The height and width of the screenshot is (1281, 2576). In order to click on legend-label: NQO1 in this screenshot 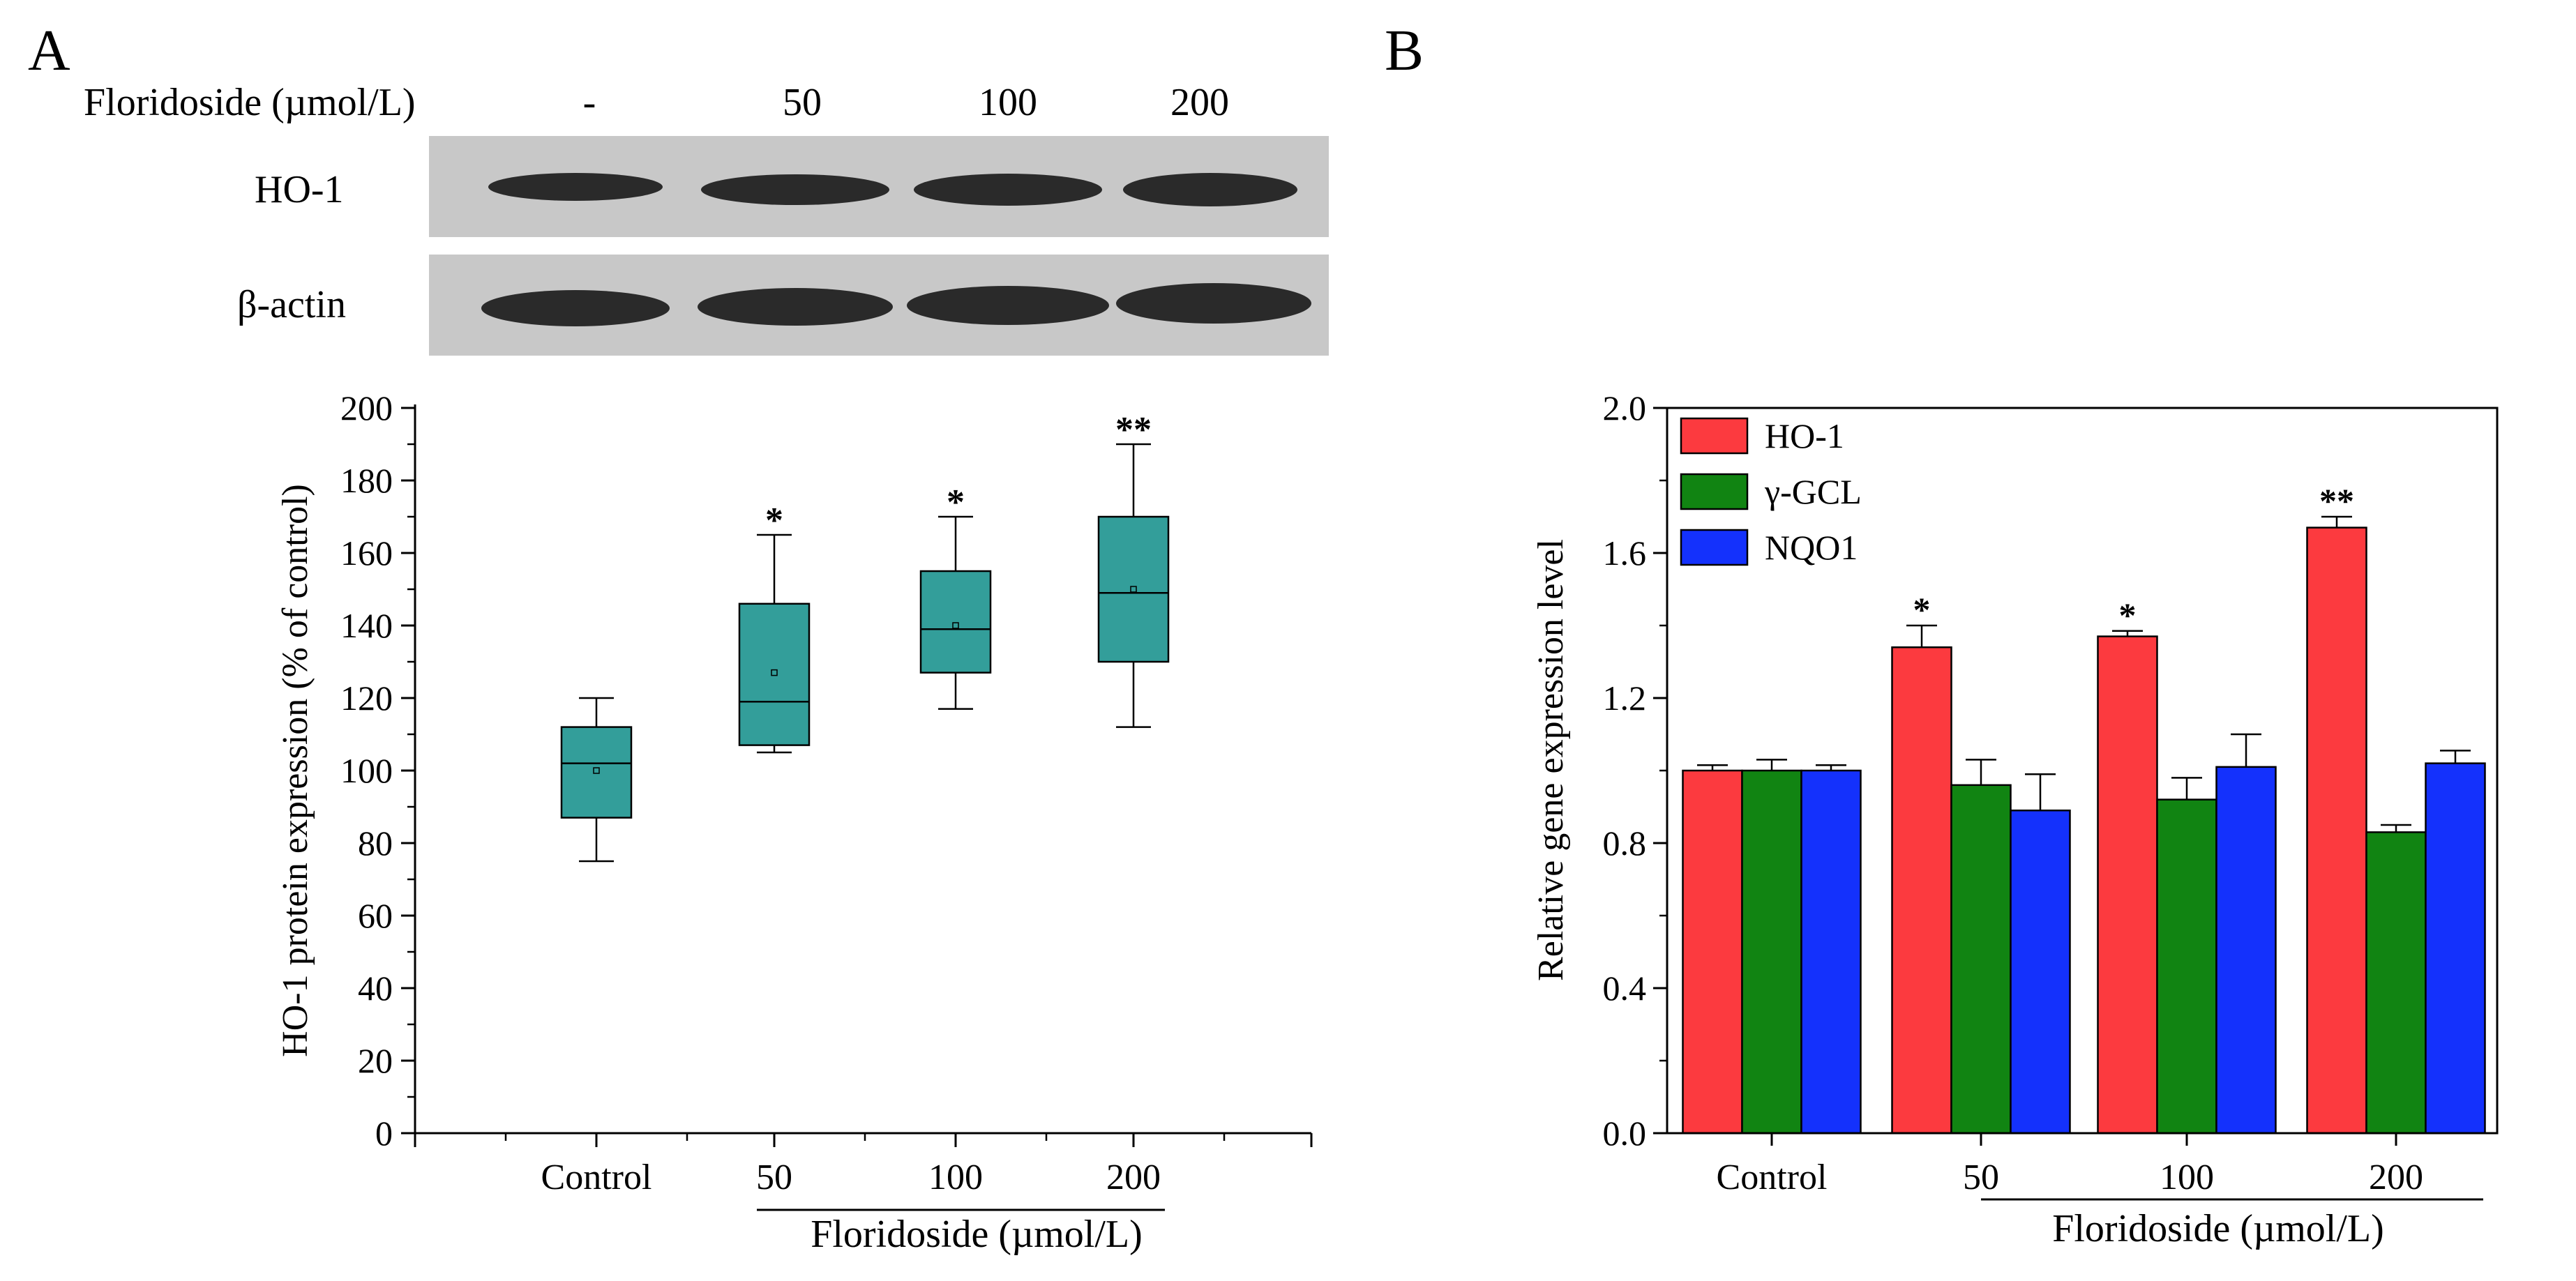, I will do `click(1811, 547)`.